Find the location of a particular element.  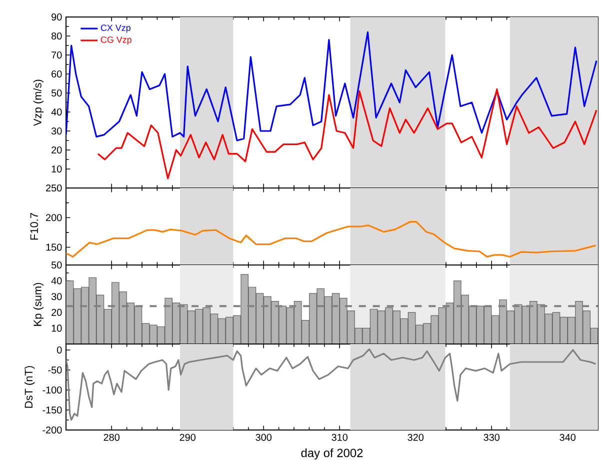

y-axis-title: Vzp (m/s) is located at coordinates (38, 103).